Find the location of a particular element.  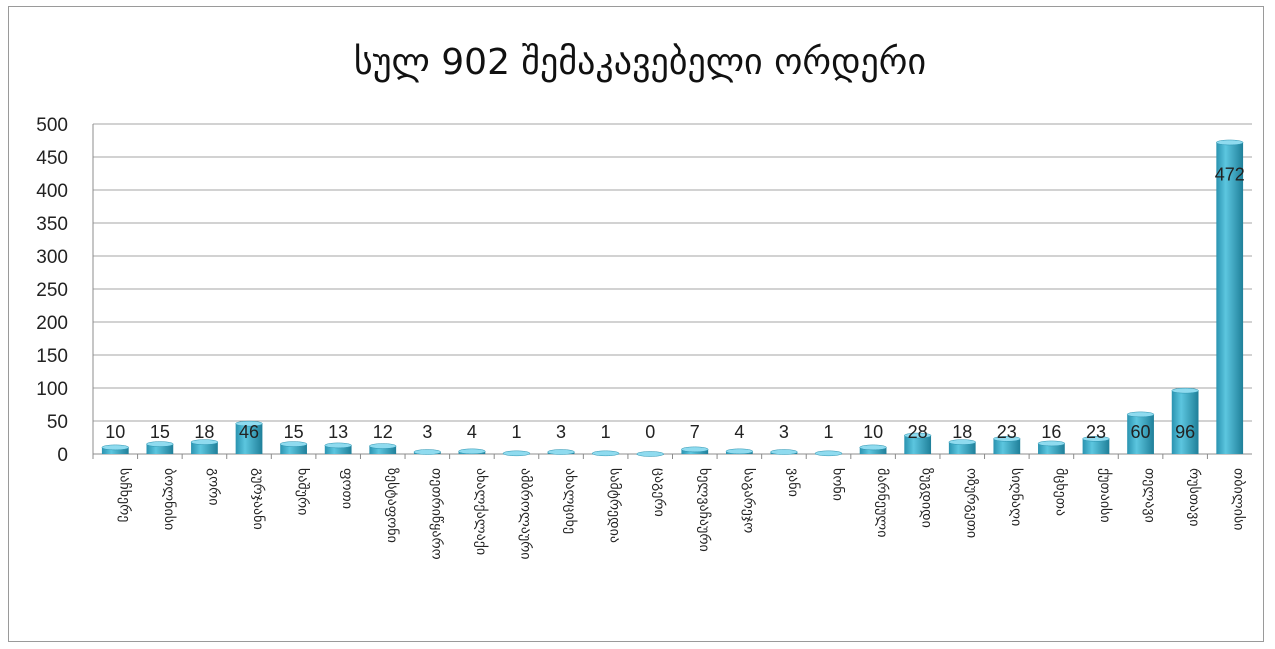

y-tick-label: 200 is located at coordinates (52, 323).